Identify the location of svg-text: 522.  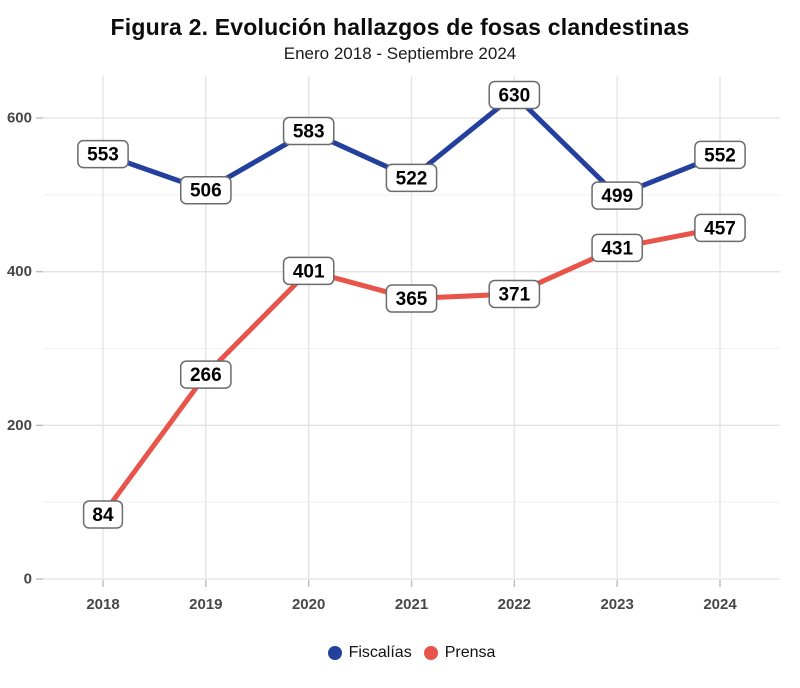
(412, 178).